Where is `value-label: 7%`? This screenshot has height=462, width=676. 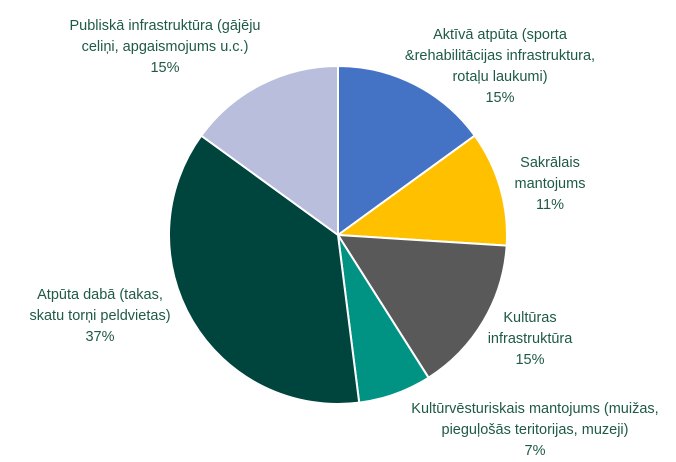
value-label: 7% is located at coordinates (535, 451).